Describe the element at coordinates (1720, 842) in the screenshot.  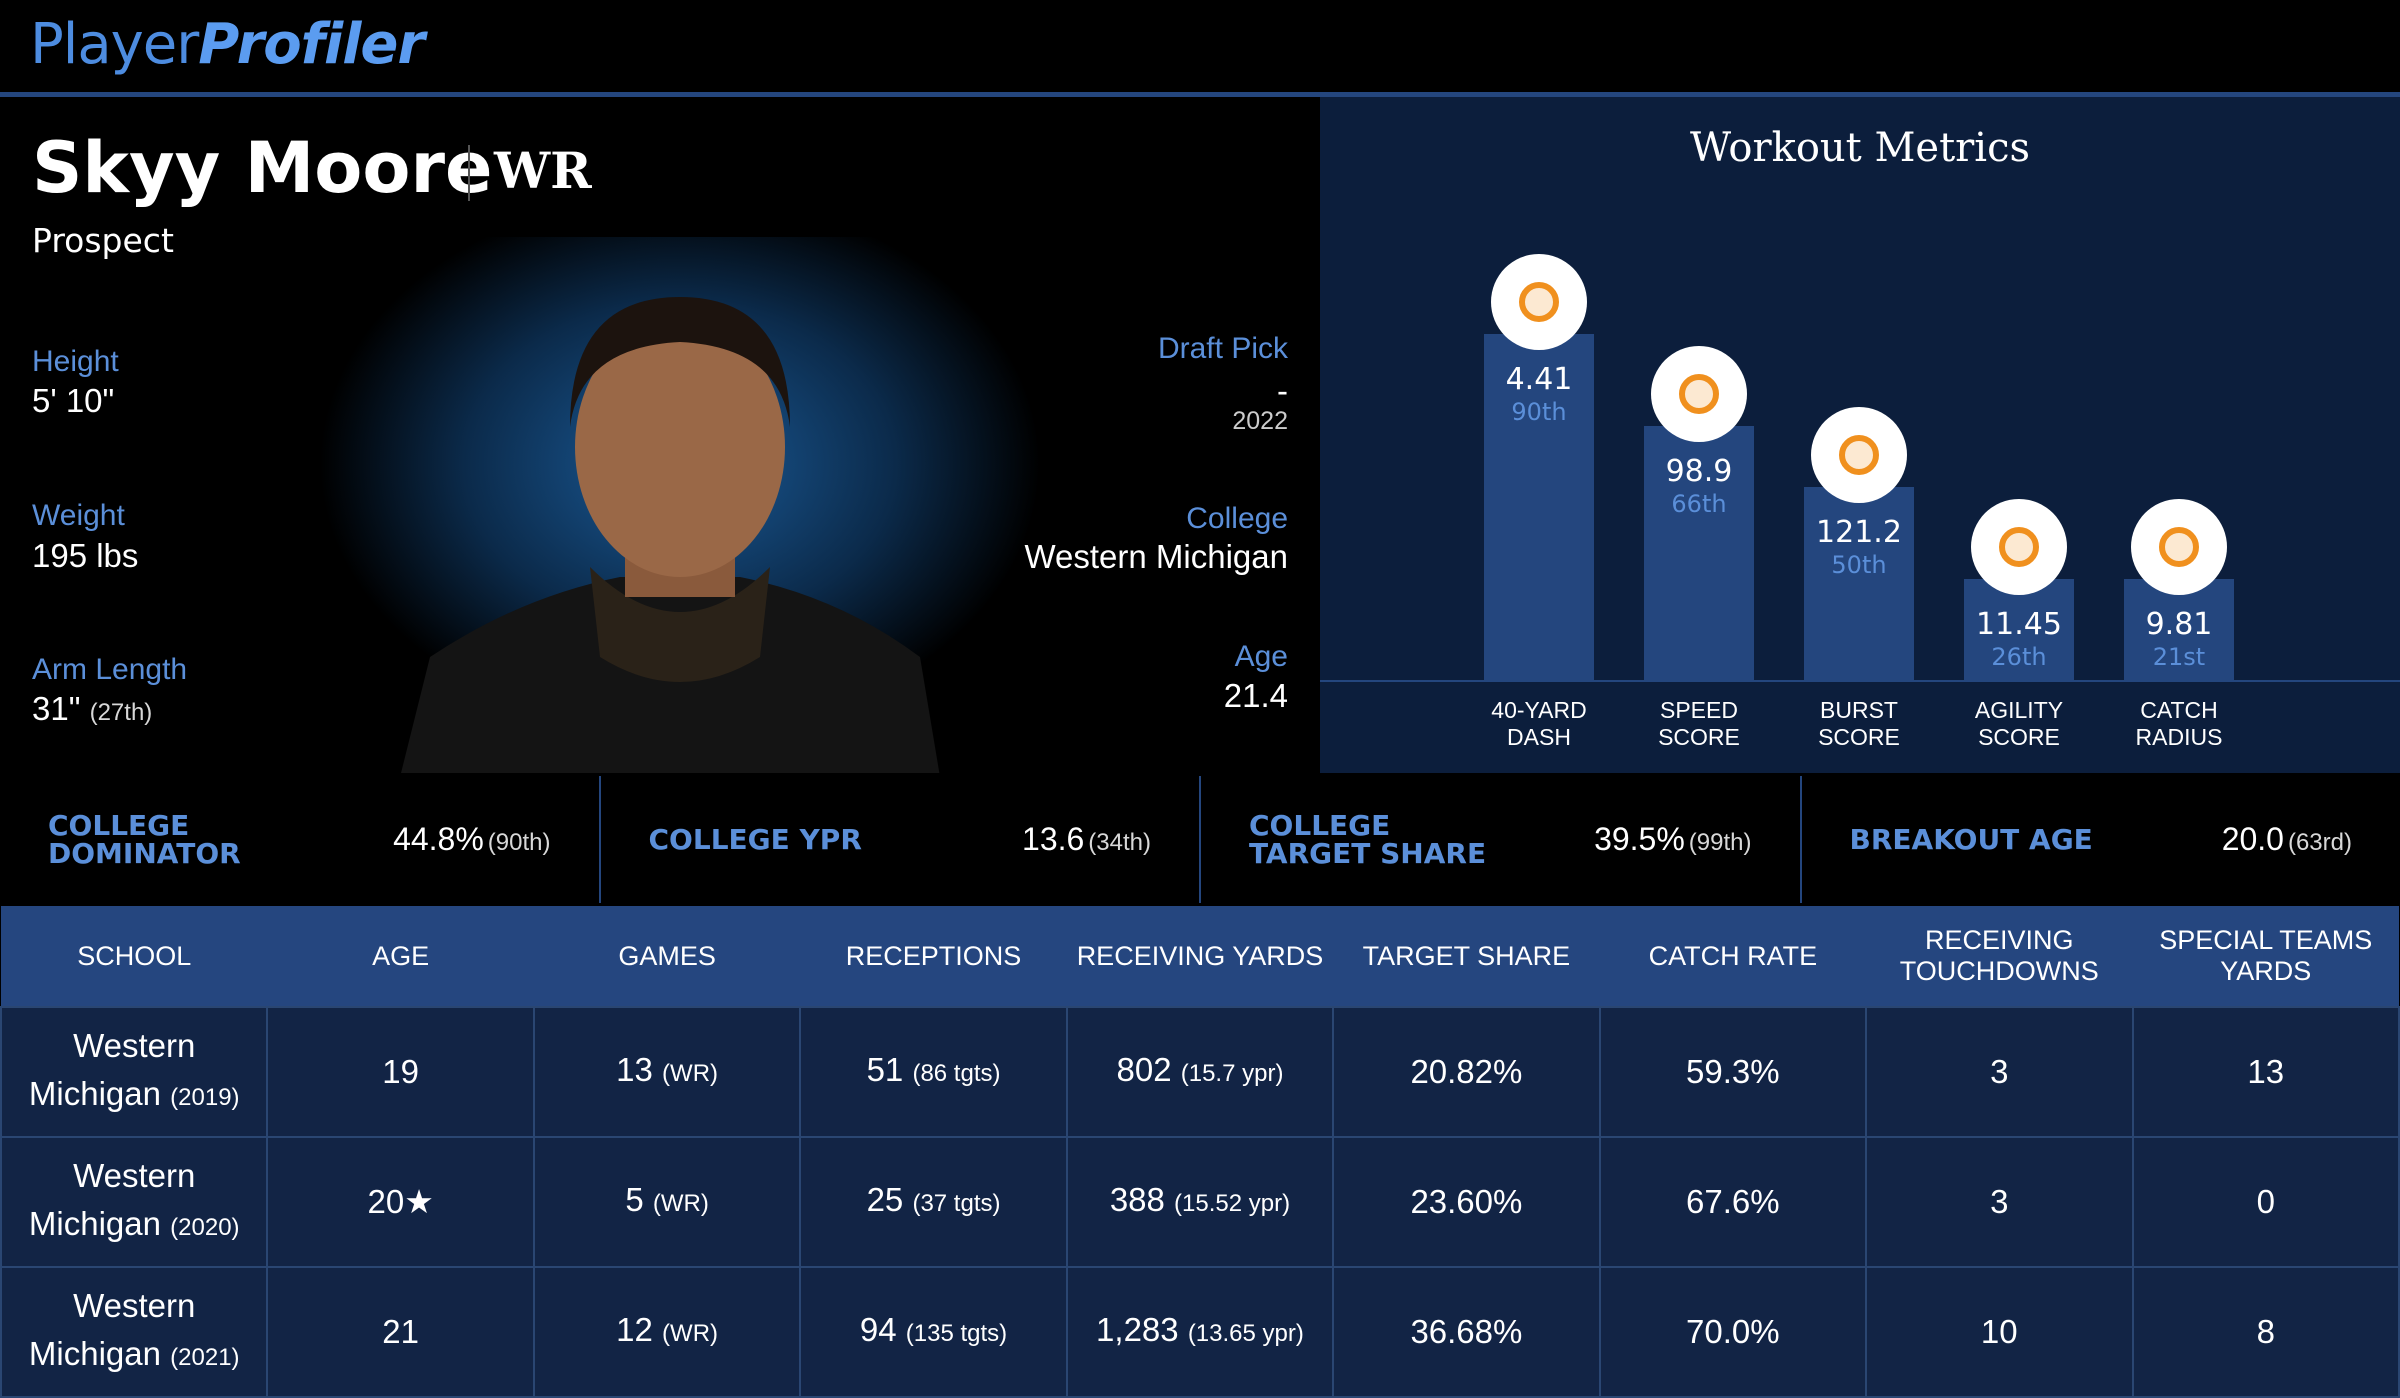
I see `stat-rank: (99th)` at that location.